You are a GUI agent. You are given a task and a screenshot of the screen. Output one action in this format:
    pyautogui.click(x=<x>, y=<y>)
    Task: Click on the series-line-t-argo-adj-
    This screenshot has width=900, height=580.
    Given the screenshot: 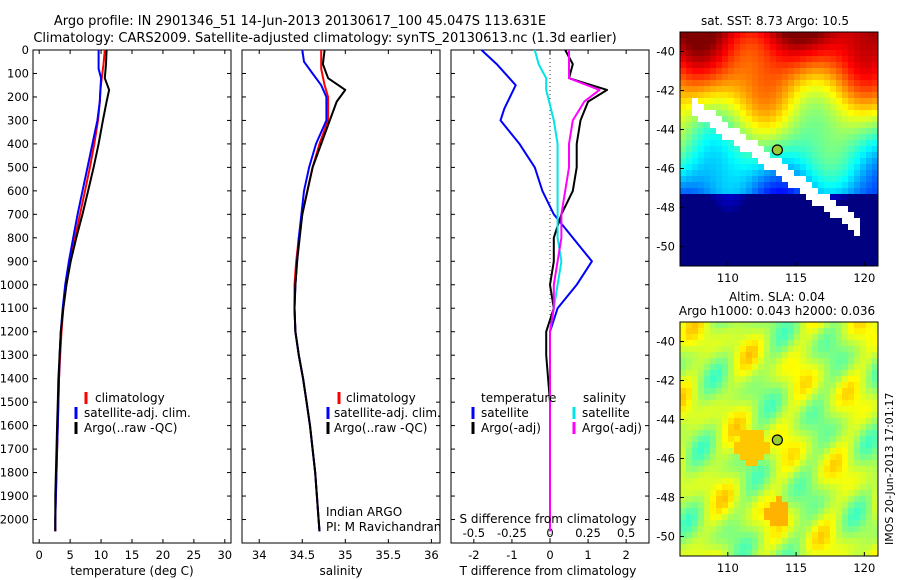 What is the action you would take?
    pyautogui.click(x=577, y=290)
    